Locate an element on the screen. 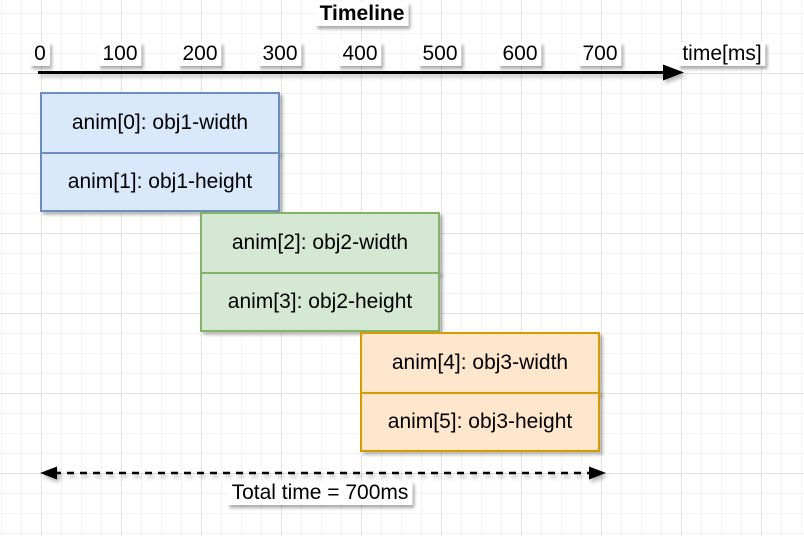 This screenshot has width=804, height=536. axis-tick-400: 400 is located at coordinates (360, 54).